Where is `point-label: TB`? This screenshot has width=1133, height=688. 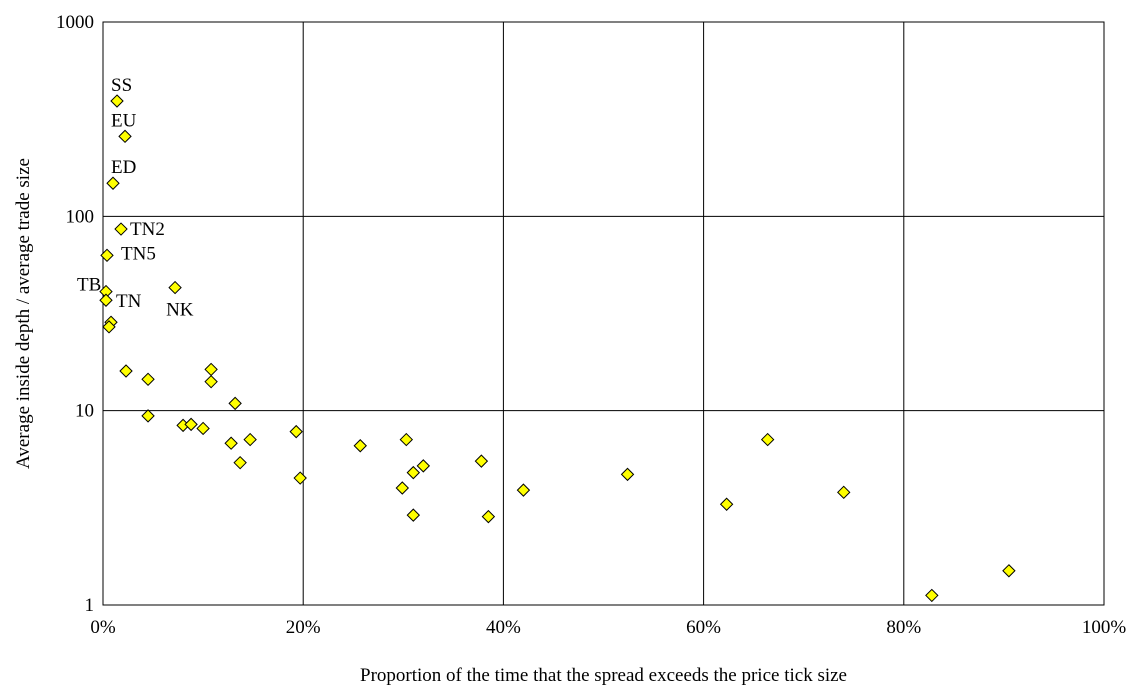 point-label: TB is located at coordinates (89, 285).